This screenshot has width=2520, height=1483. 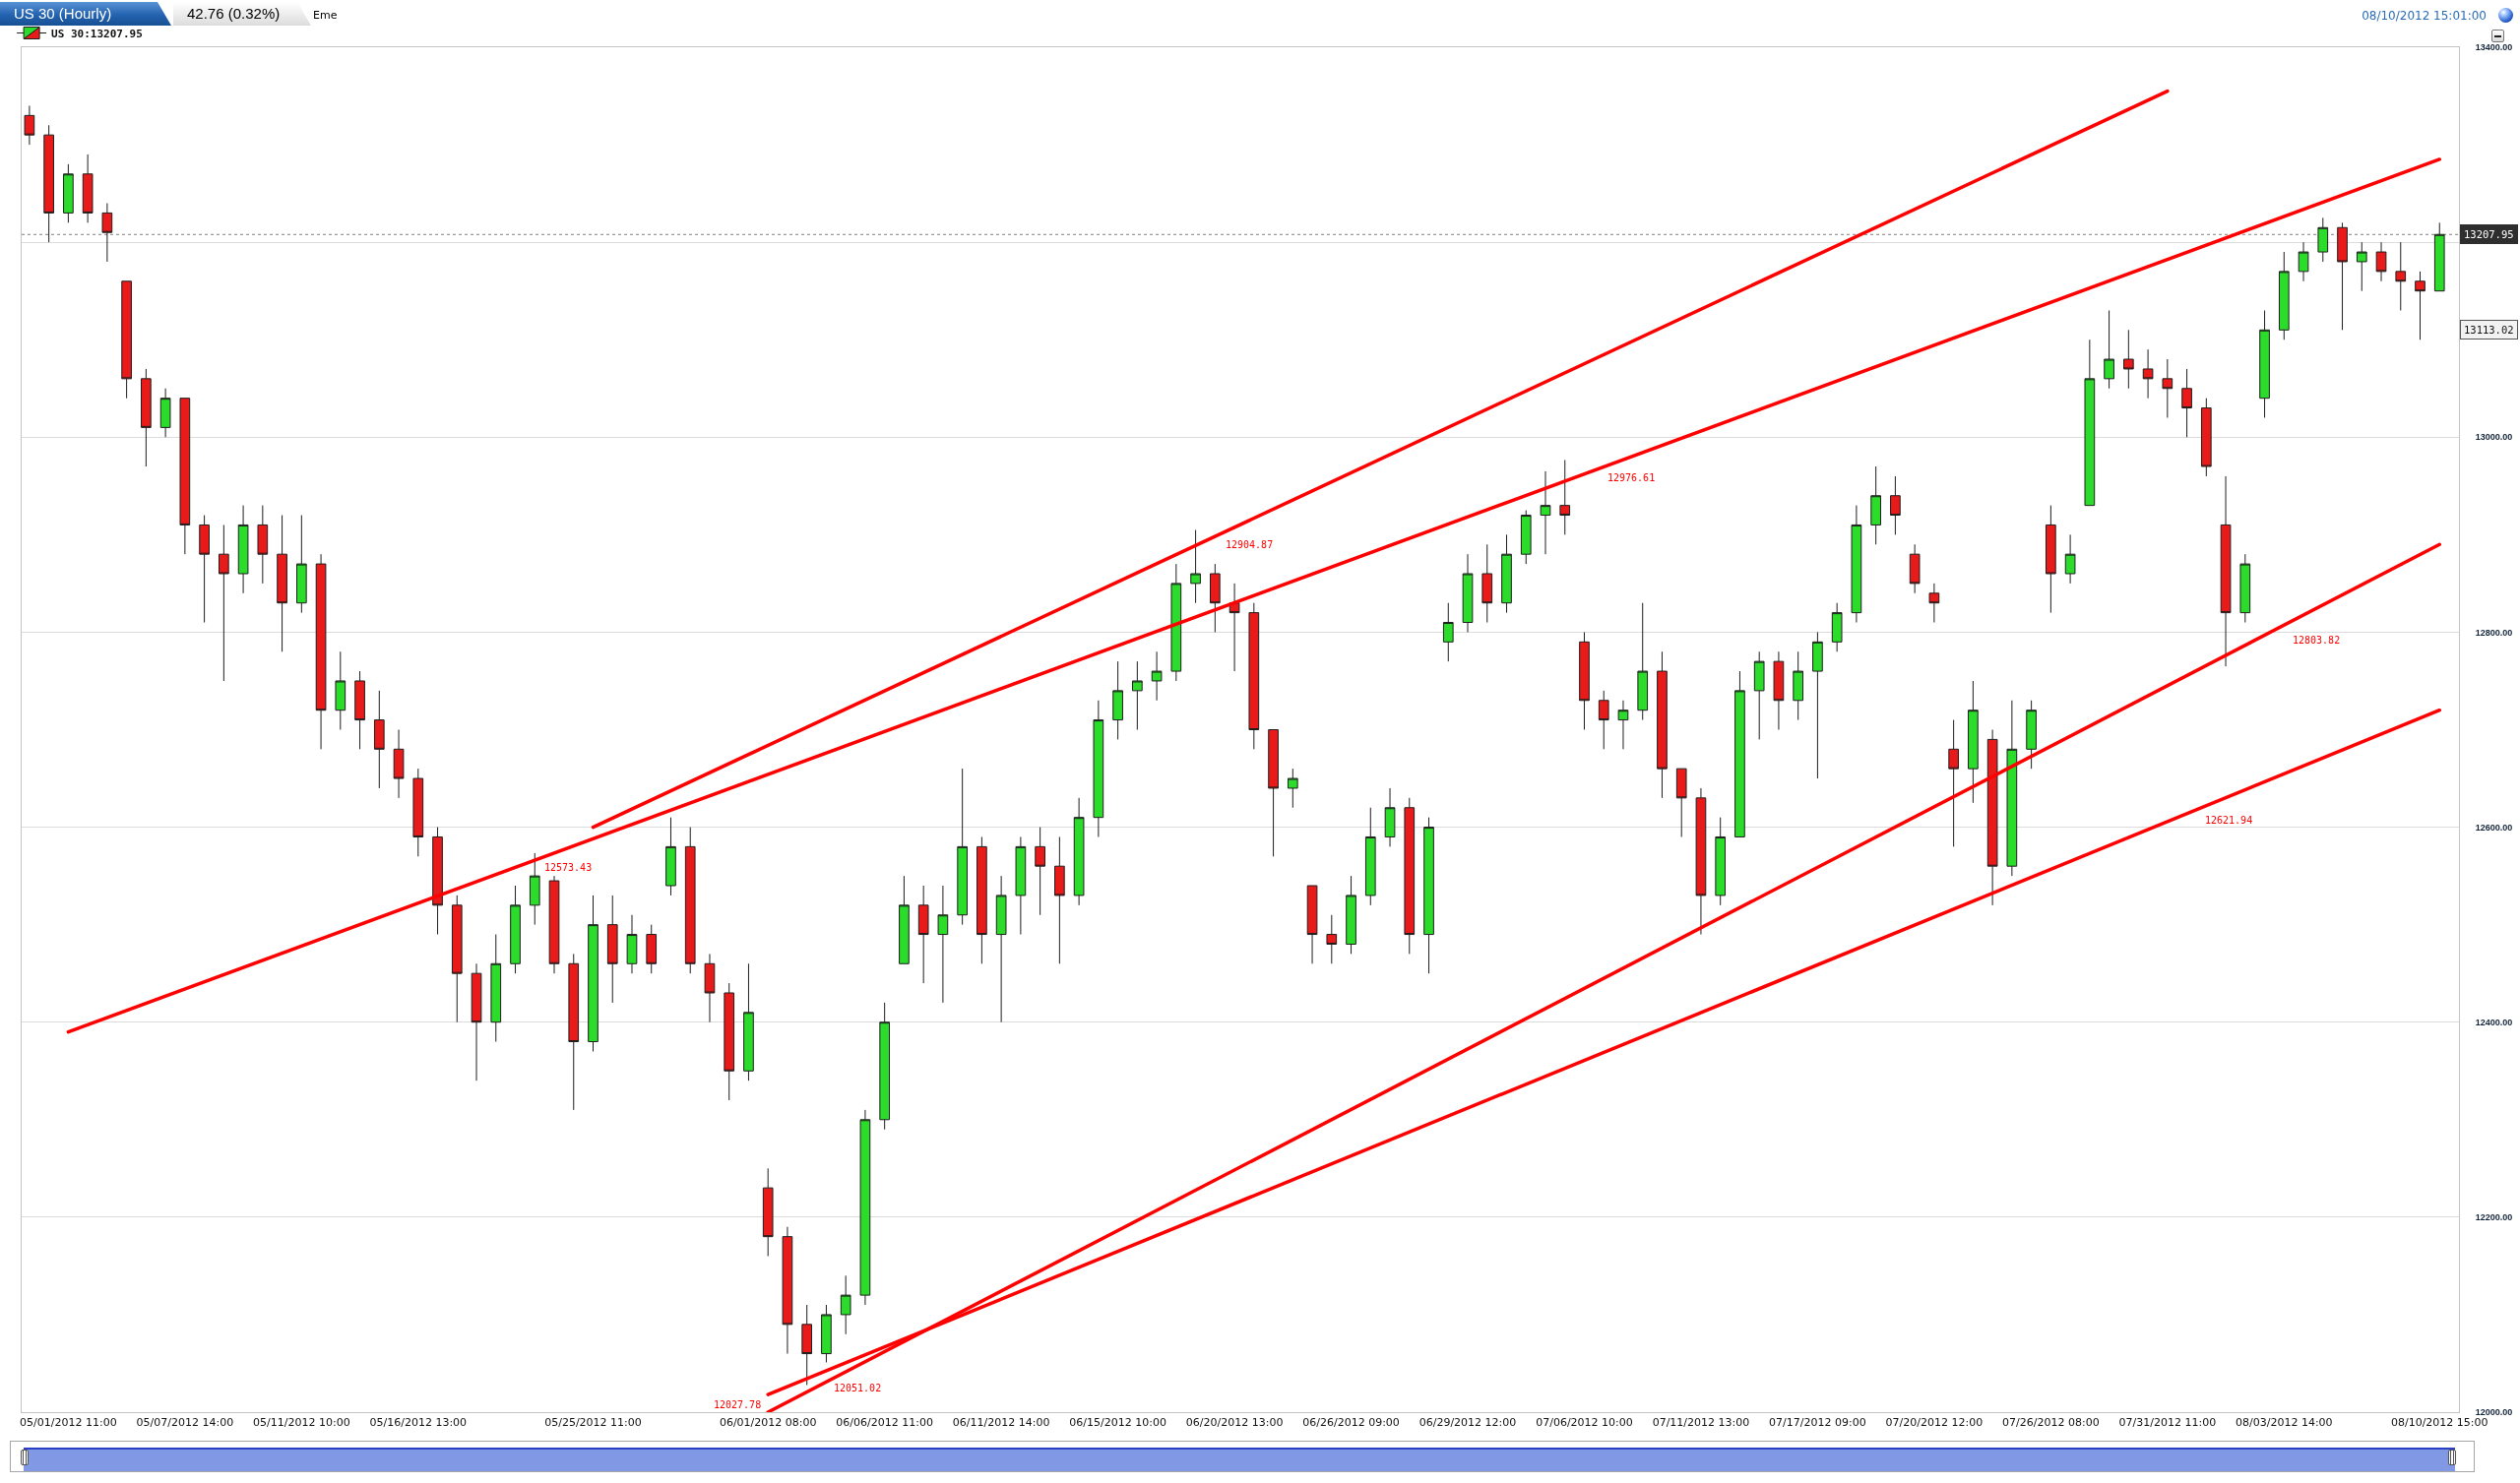 What do you see at coordinates (1817, 1423) in the screenshot?
I see `x-tick-label: 07/17/2012 09:00` at bounding box center [1817, 1423].